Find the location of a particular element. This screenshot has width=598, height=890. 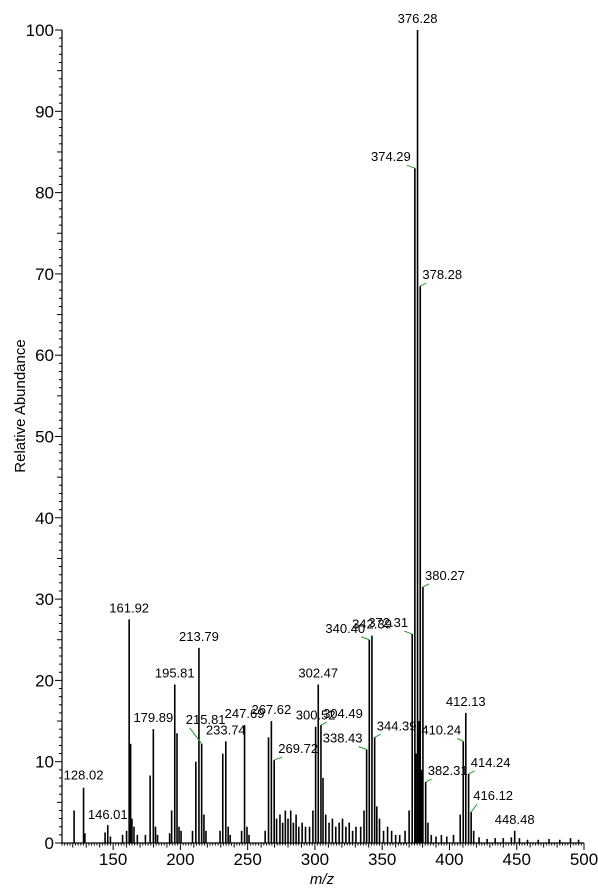

x-tick-label: 400 is located at coordinates (449, 859).